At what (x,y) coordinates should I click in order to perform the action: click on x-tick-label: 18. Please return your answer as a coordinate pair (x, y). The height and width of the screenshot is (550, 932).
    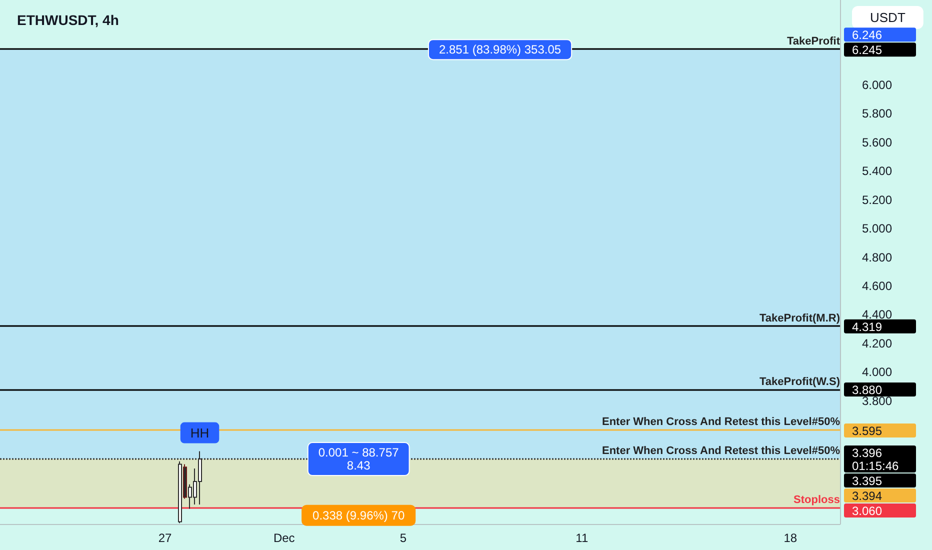
    Looking at the image, I should click on (791, 538).